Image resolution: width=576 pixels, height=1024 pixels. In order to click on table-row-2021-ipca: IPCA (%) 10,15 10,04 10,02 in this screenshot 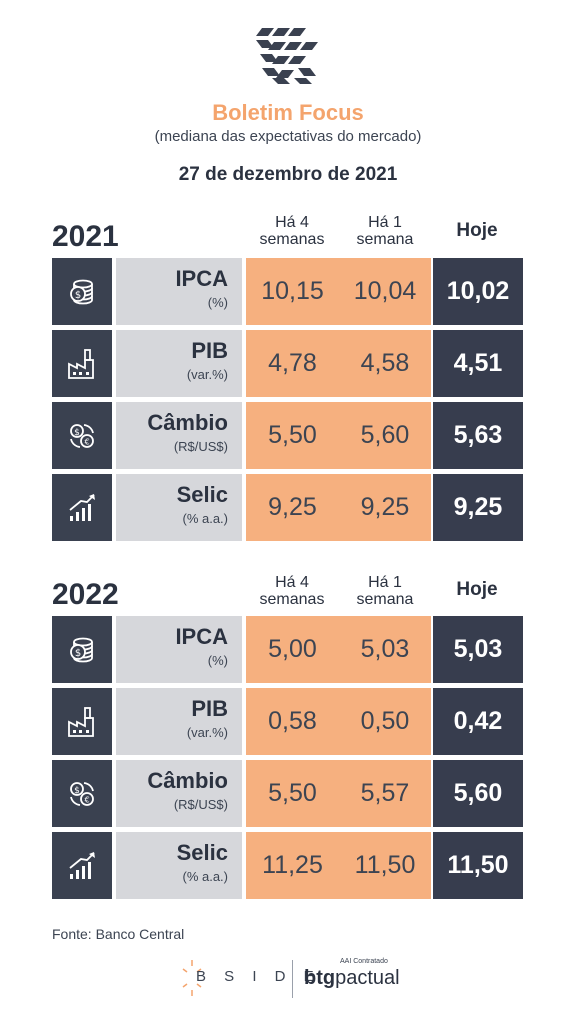, I will do `click(287, 291)`.